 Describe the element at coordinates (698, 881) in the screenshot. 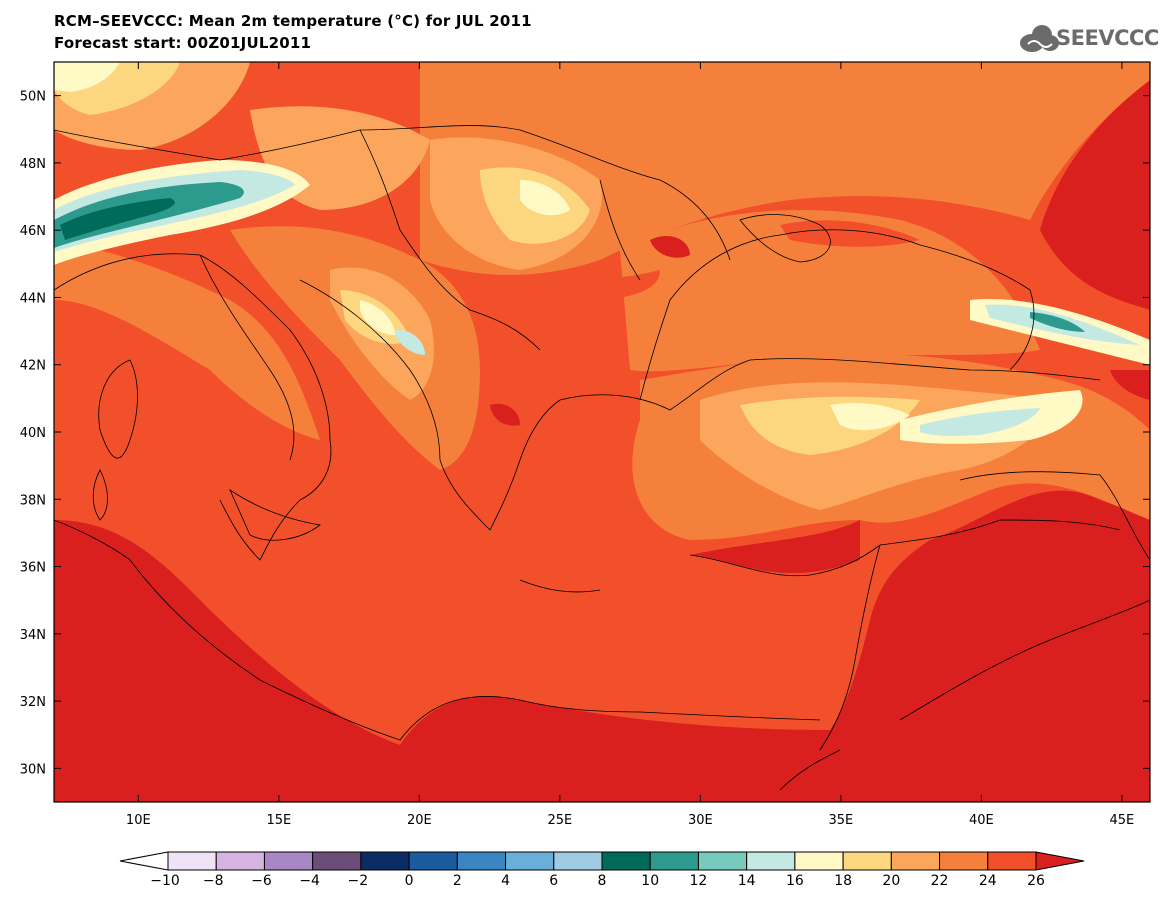

I see `colorbar-label: 12` at that location.